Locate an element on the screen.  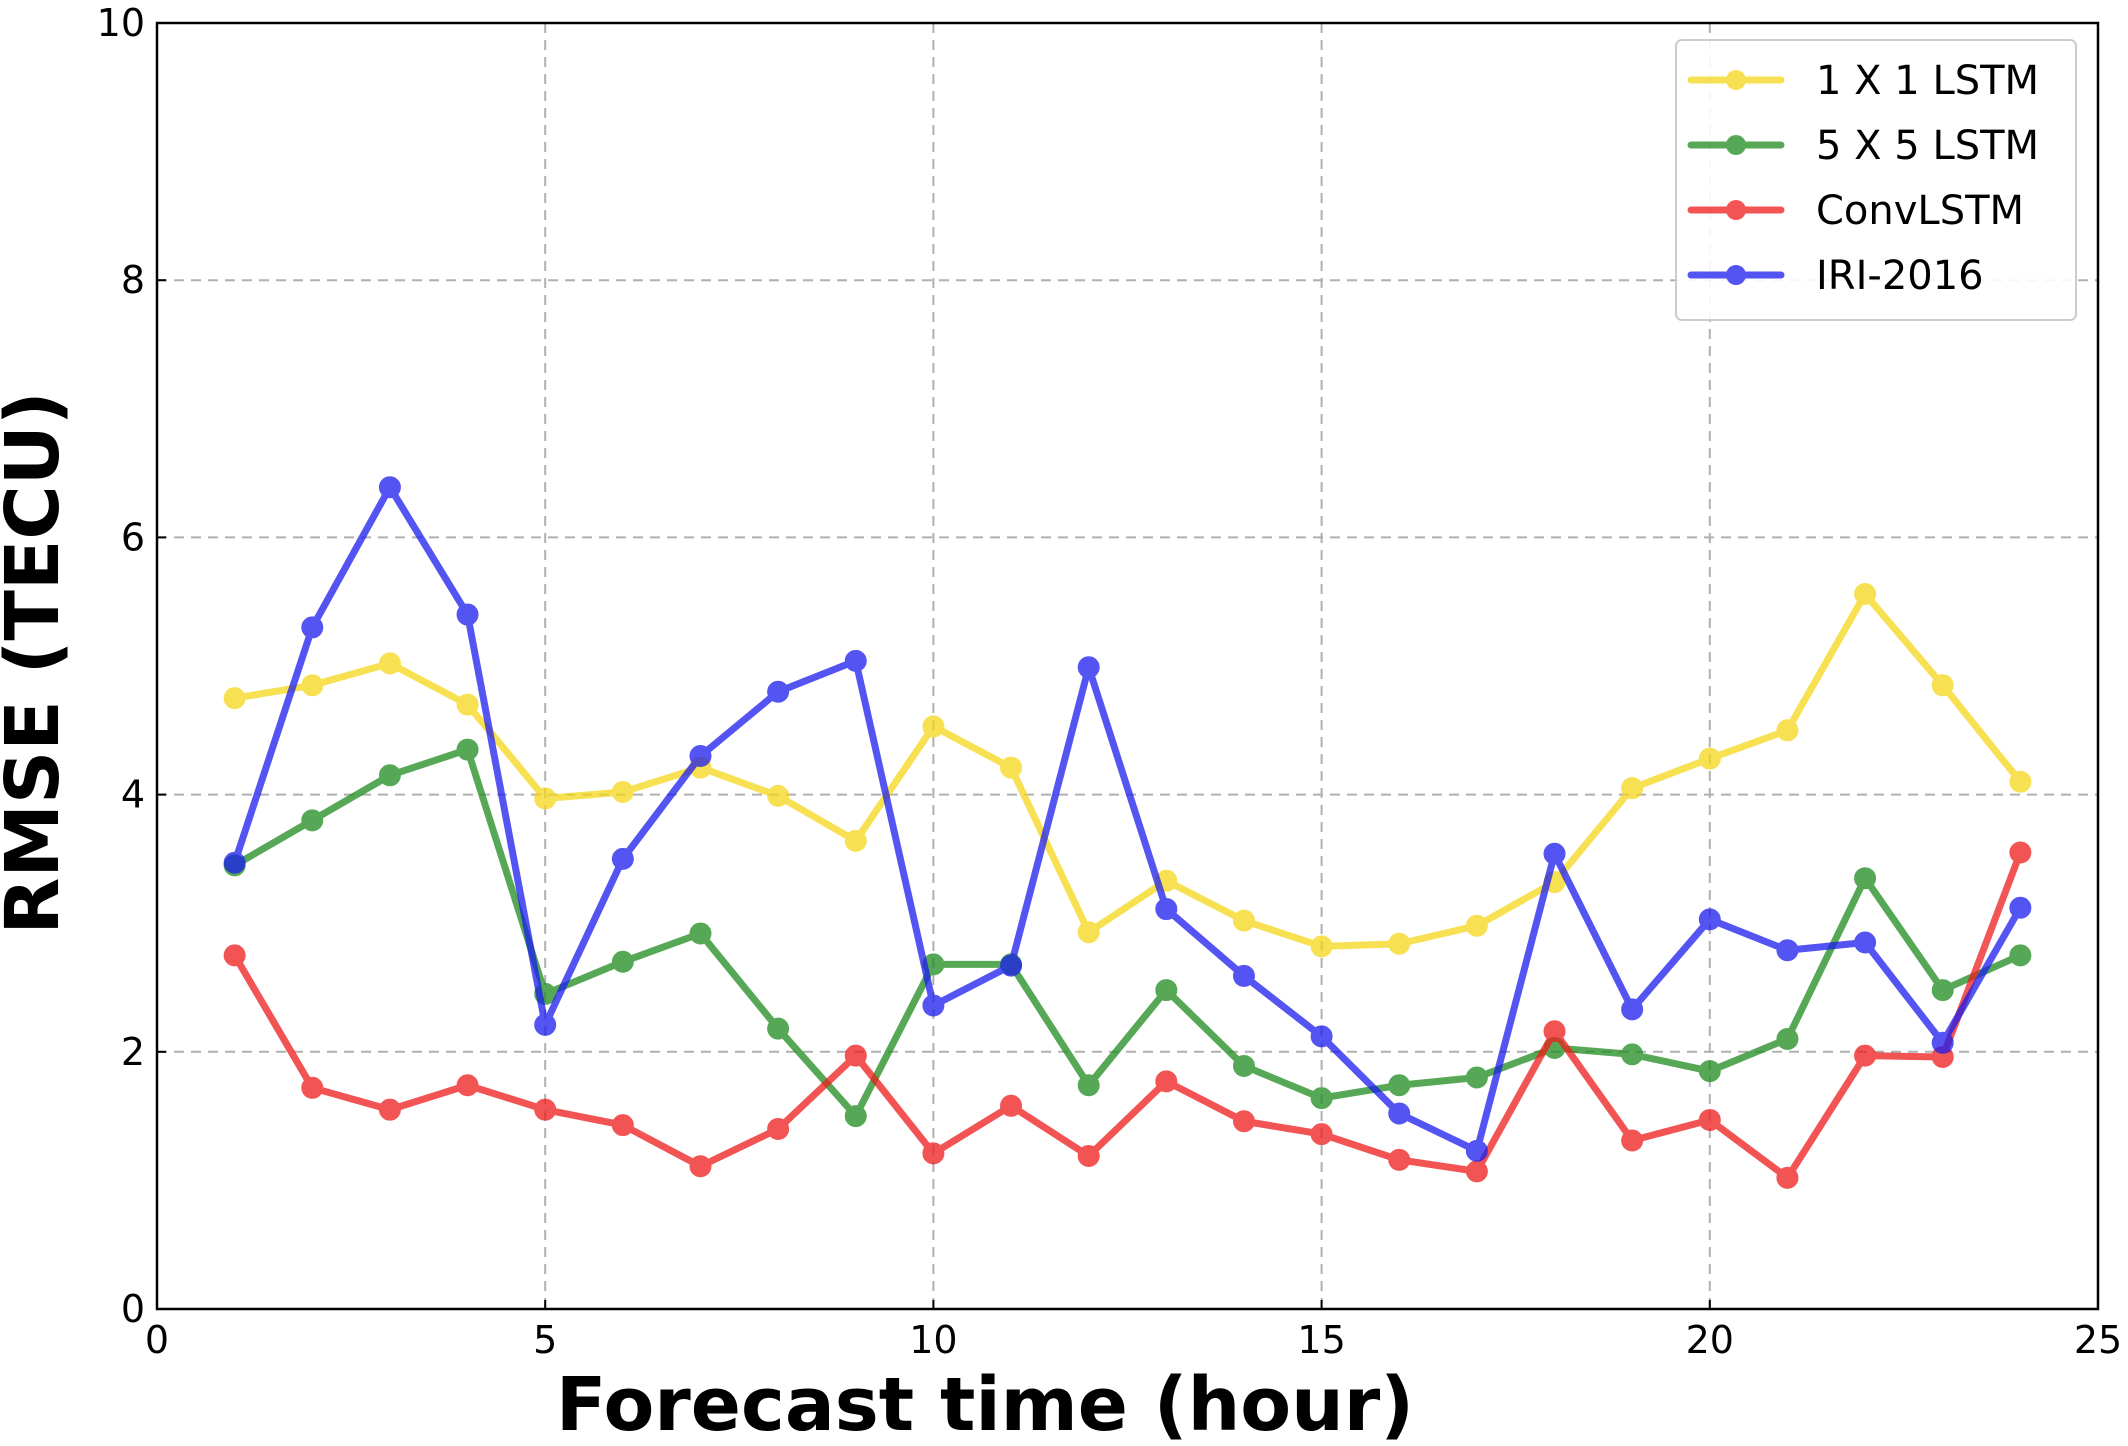
x-axis-title: Forecast time (hour) is located at coordinates (985, 1404).